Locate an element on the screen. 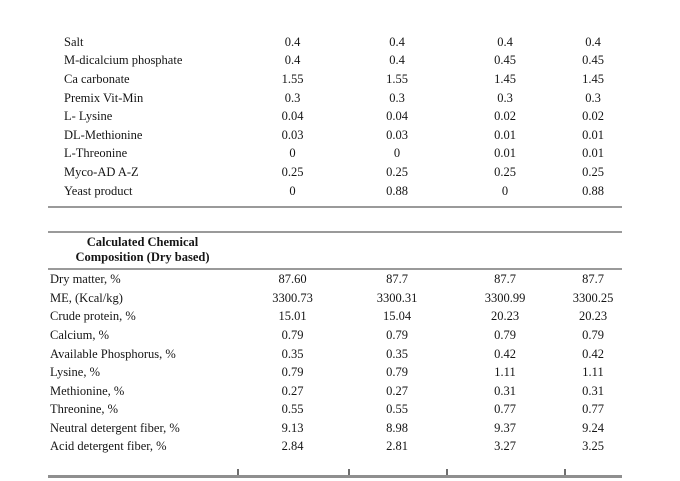 The image size is (680, 481). row-label: M-dicalcium phosphate is located at coordinates (123, 60).